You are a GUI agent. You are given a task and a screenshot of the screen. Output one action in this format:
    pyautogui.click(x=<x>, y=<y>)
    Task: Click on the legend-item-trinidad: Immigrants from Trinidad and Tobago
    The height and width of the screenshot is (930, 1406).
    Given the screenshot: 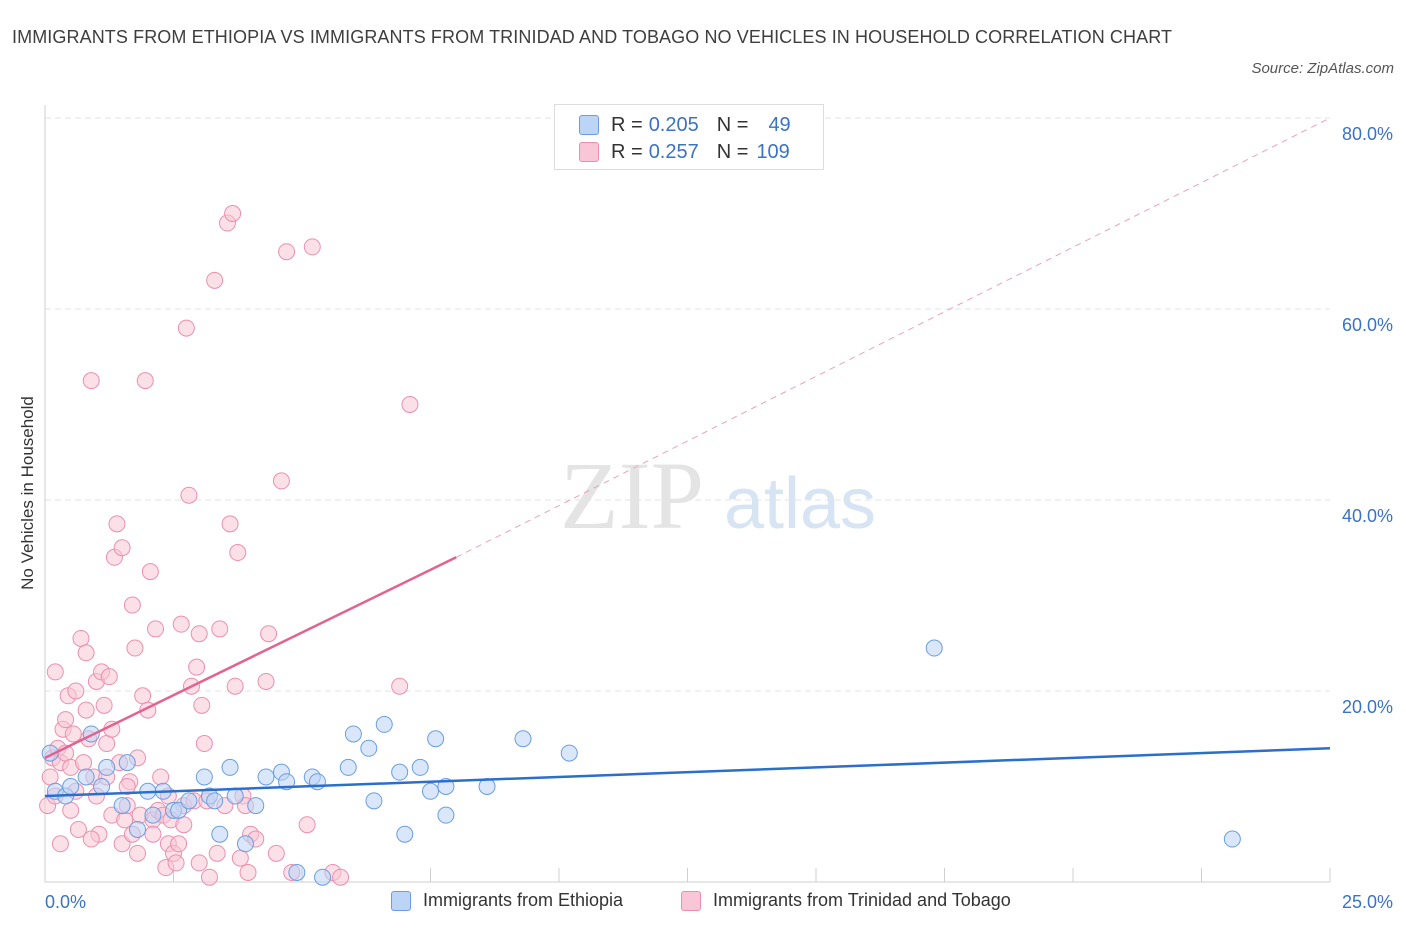 What is the action you would take?
    pyautogui.click(x=846, y=900)
    